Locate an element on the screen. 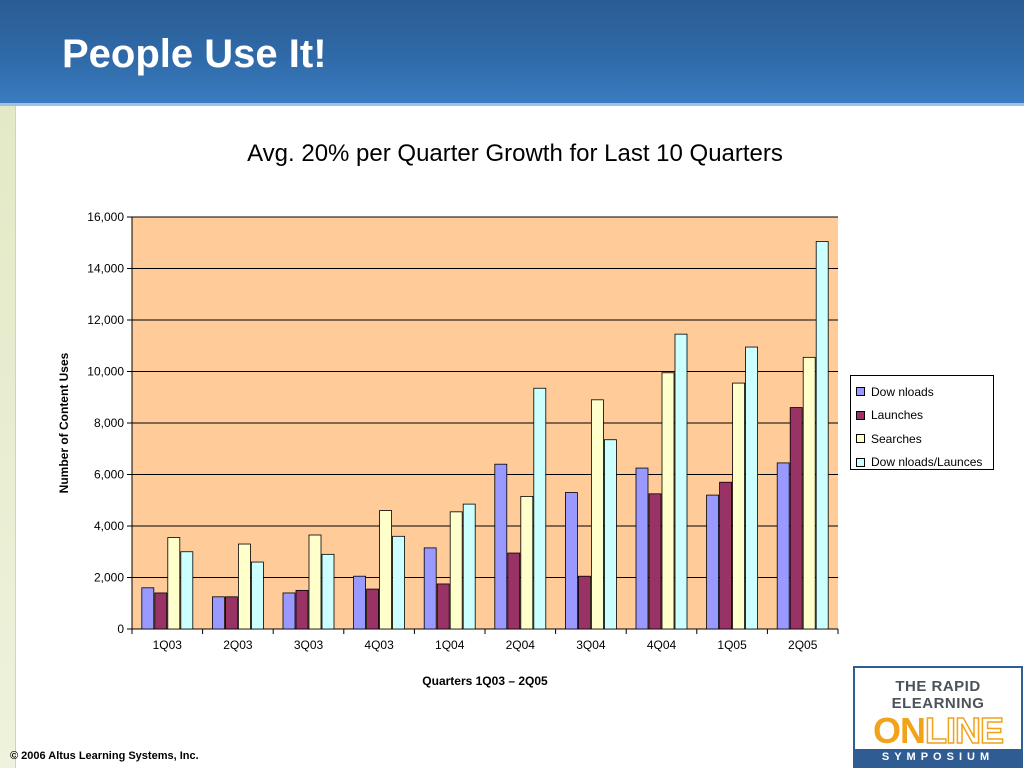 The width and height of the screenshot is (1024, 768). bar-3-4Q03 is located at coordinates (386, 570).